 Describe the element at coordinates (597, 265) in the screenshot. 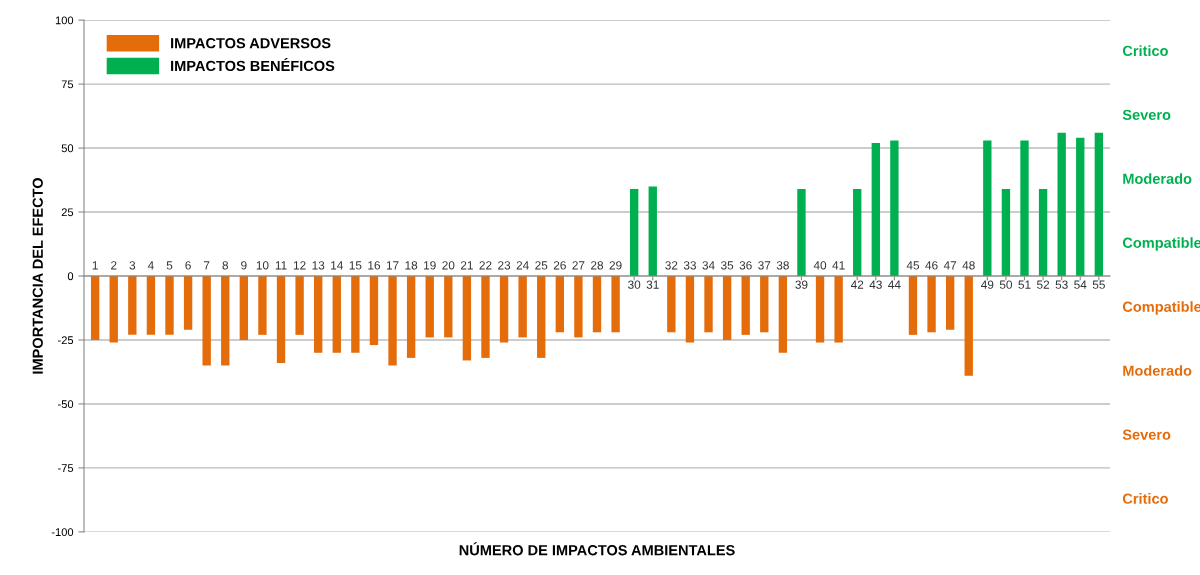

I see `x-tick-label: 28` at that location.